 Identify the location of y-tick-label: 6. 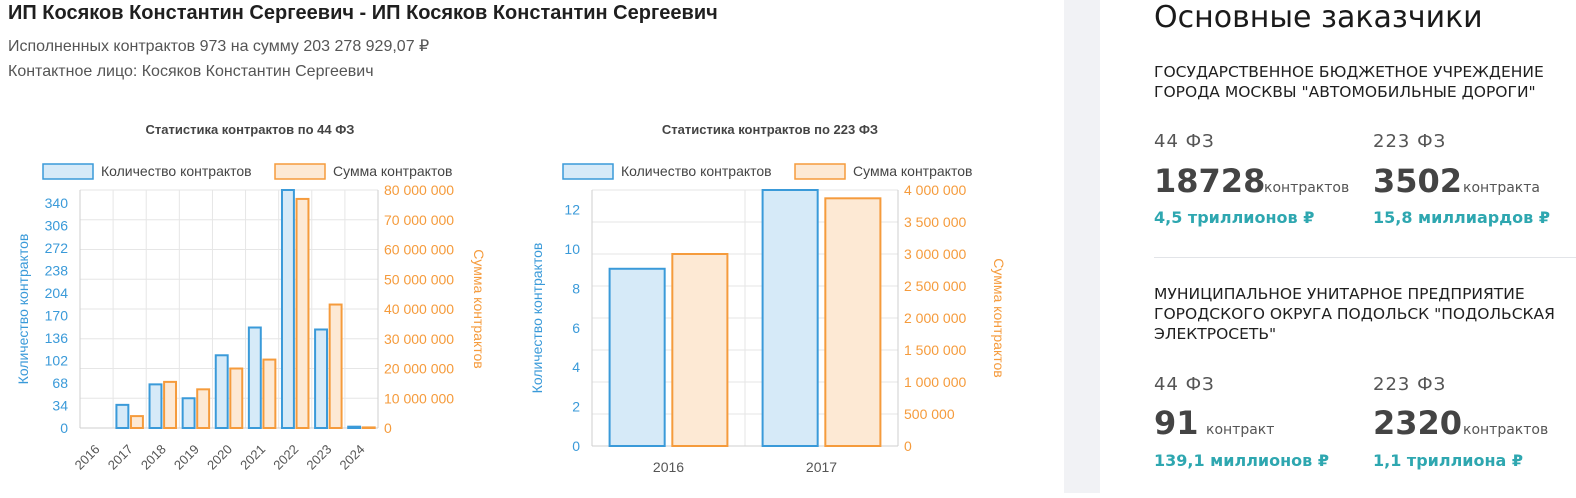
(576, 328).